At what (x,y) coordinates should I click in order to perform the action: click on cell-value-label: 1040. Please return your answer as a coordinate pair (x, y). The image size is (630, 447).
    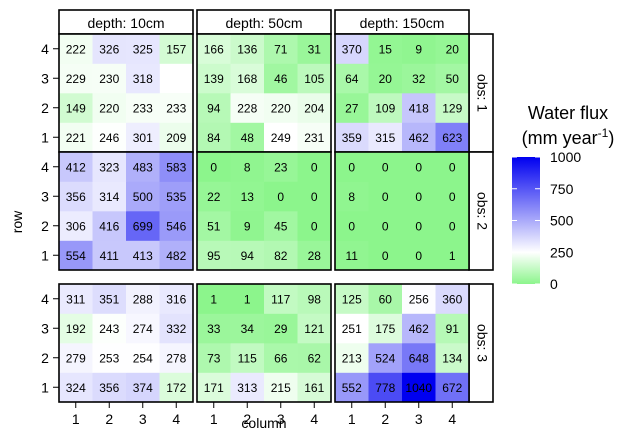
    Looking at the image, I should click on (418, 388).